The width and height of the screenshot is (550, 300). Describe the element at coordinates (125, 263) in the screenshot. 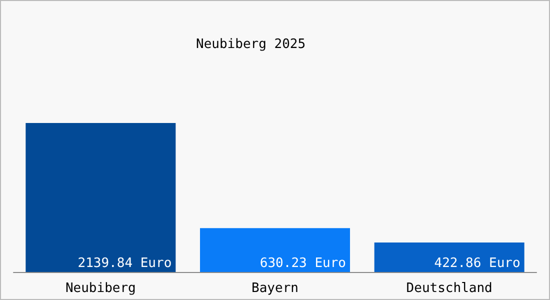

I see `data-label: 2139.84 Euro` at that location.